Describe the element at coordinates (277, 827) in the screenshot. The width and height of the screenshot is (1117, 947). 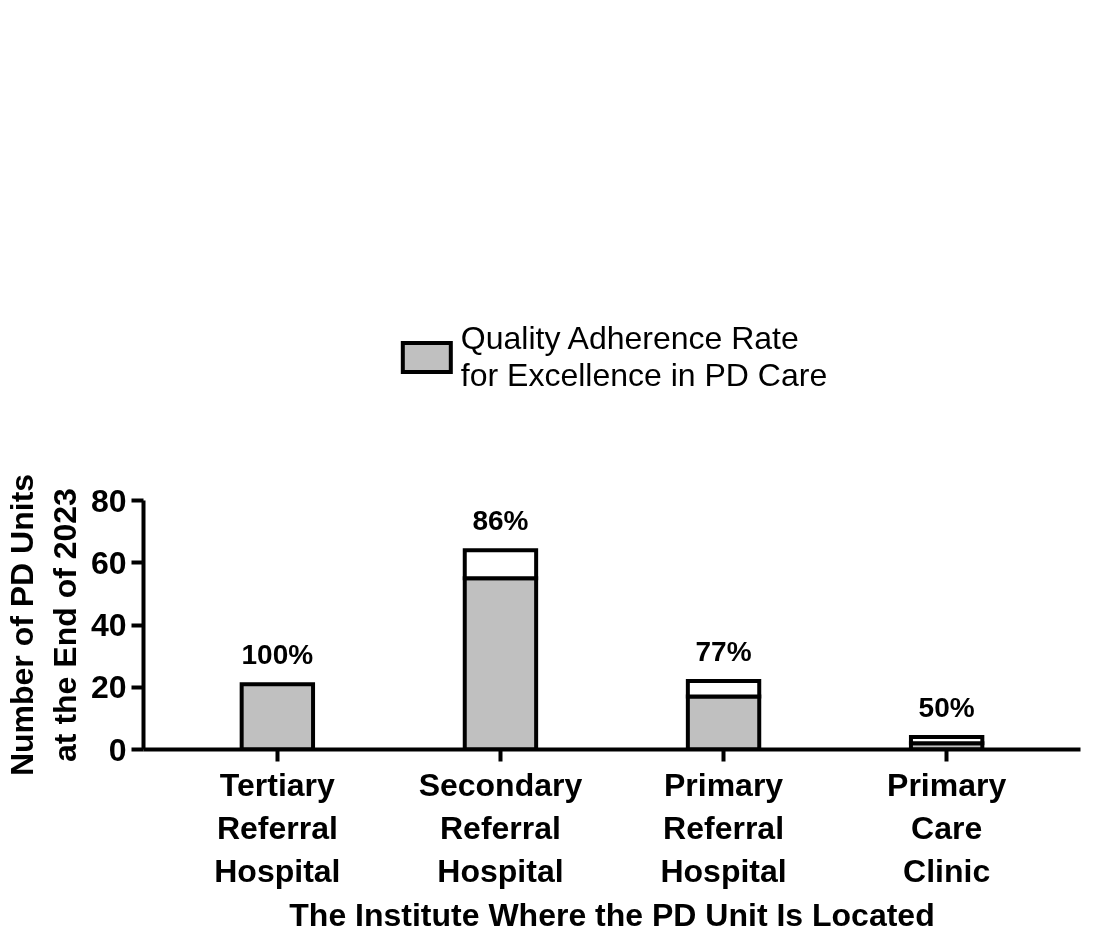
I see `x-tick-label: Tertiary Referral Hospital` at that location.